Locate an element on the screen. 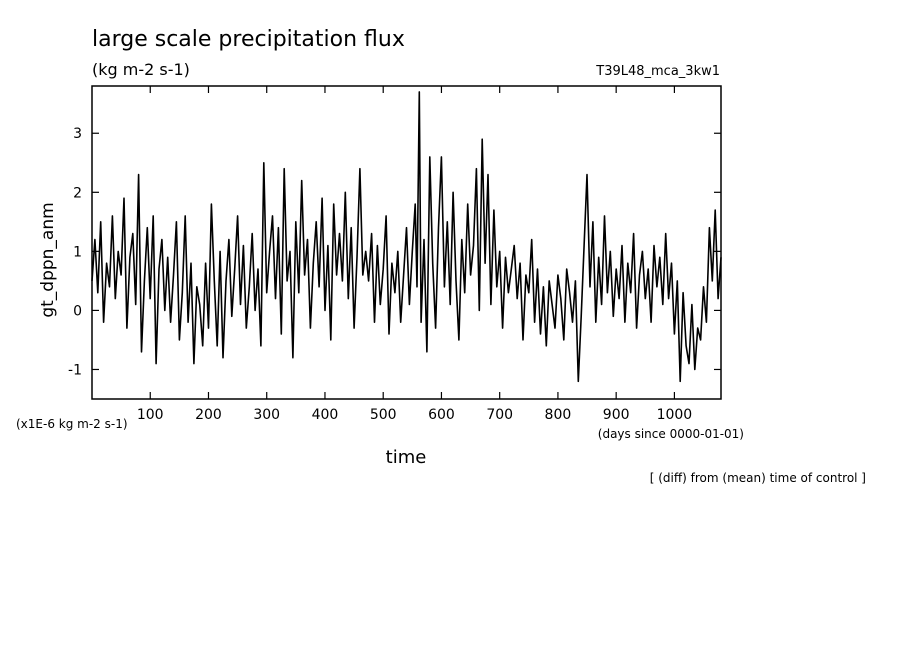 This screenshot has width=904, height=654. x-tick-label: 900 is located at coordinates (616, 415).